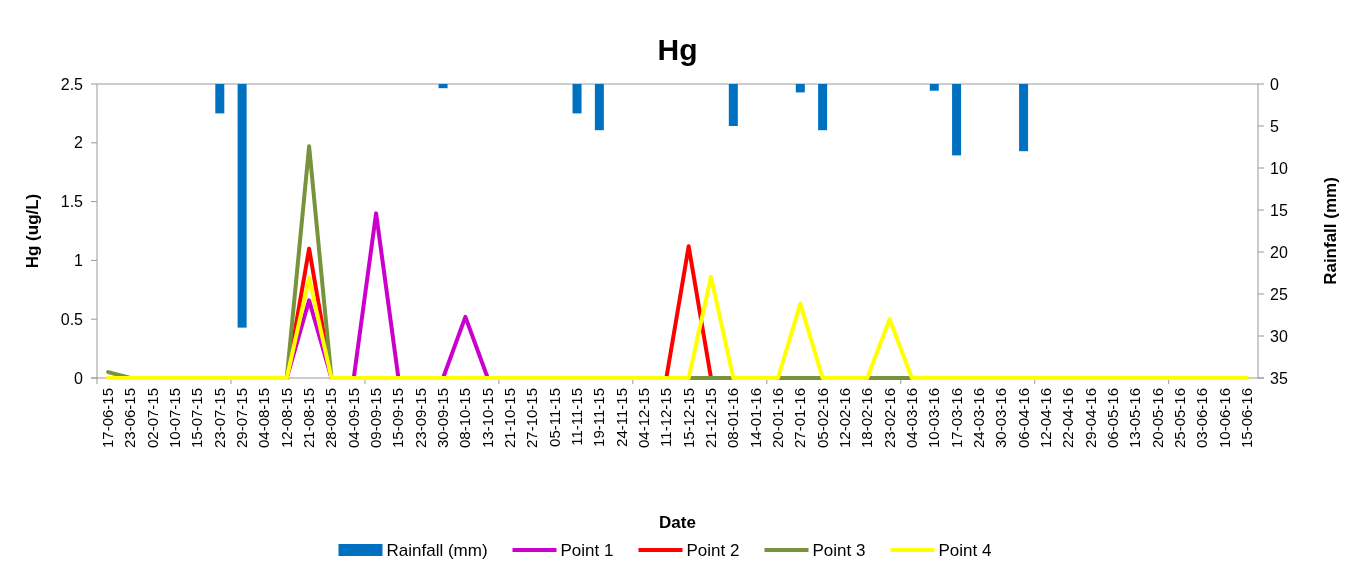  Describe the element at coordinates (242, 418) in the screenshot. I see `x-tick-label: 29-07-15` at that location.